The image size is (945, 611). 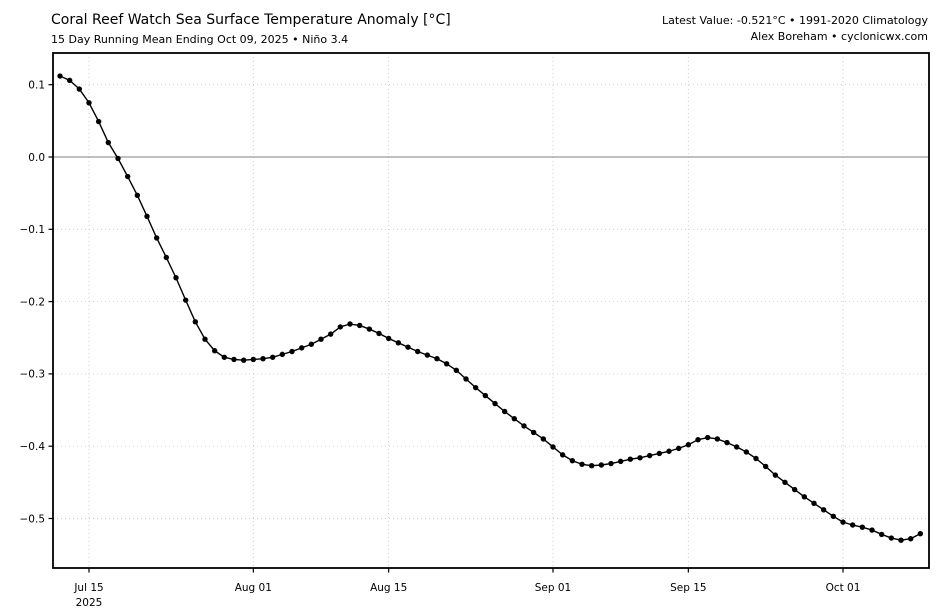 I want to click on y-tick-label: 0.1, so click(x=36, y=86).